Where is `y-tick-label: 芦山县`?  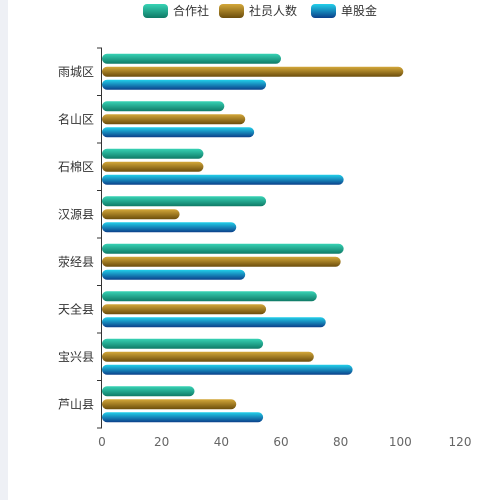
y-tick-label: 芦山县 is located at coordinates (76, 404).